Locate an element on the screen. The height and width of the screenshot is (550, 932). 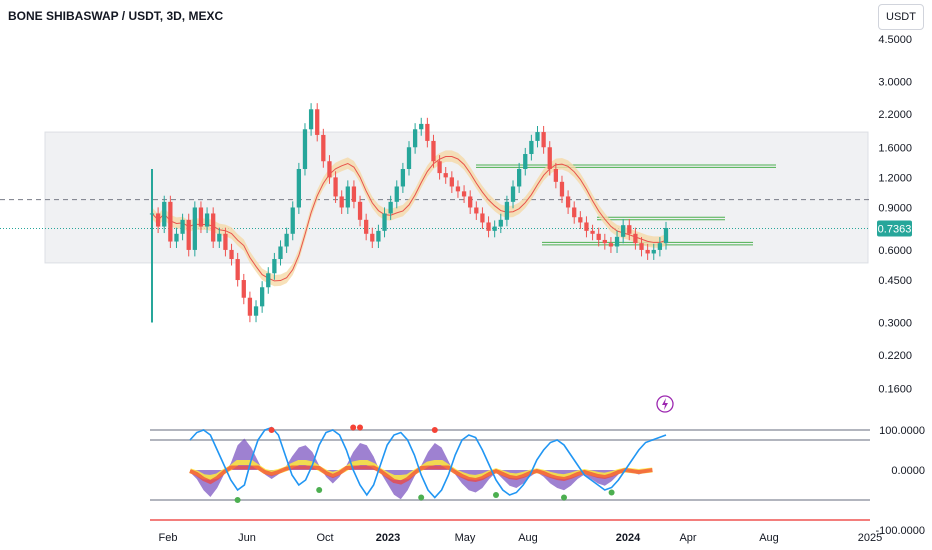
lightning-bolt-glyph is located at coordinates (665, 404).